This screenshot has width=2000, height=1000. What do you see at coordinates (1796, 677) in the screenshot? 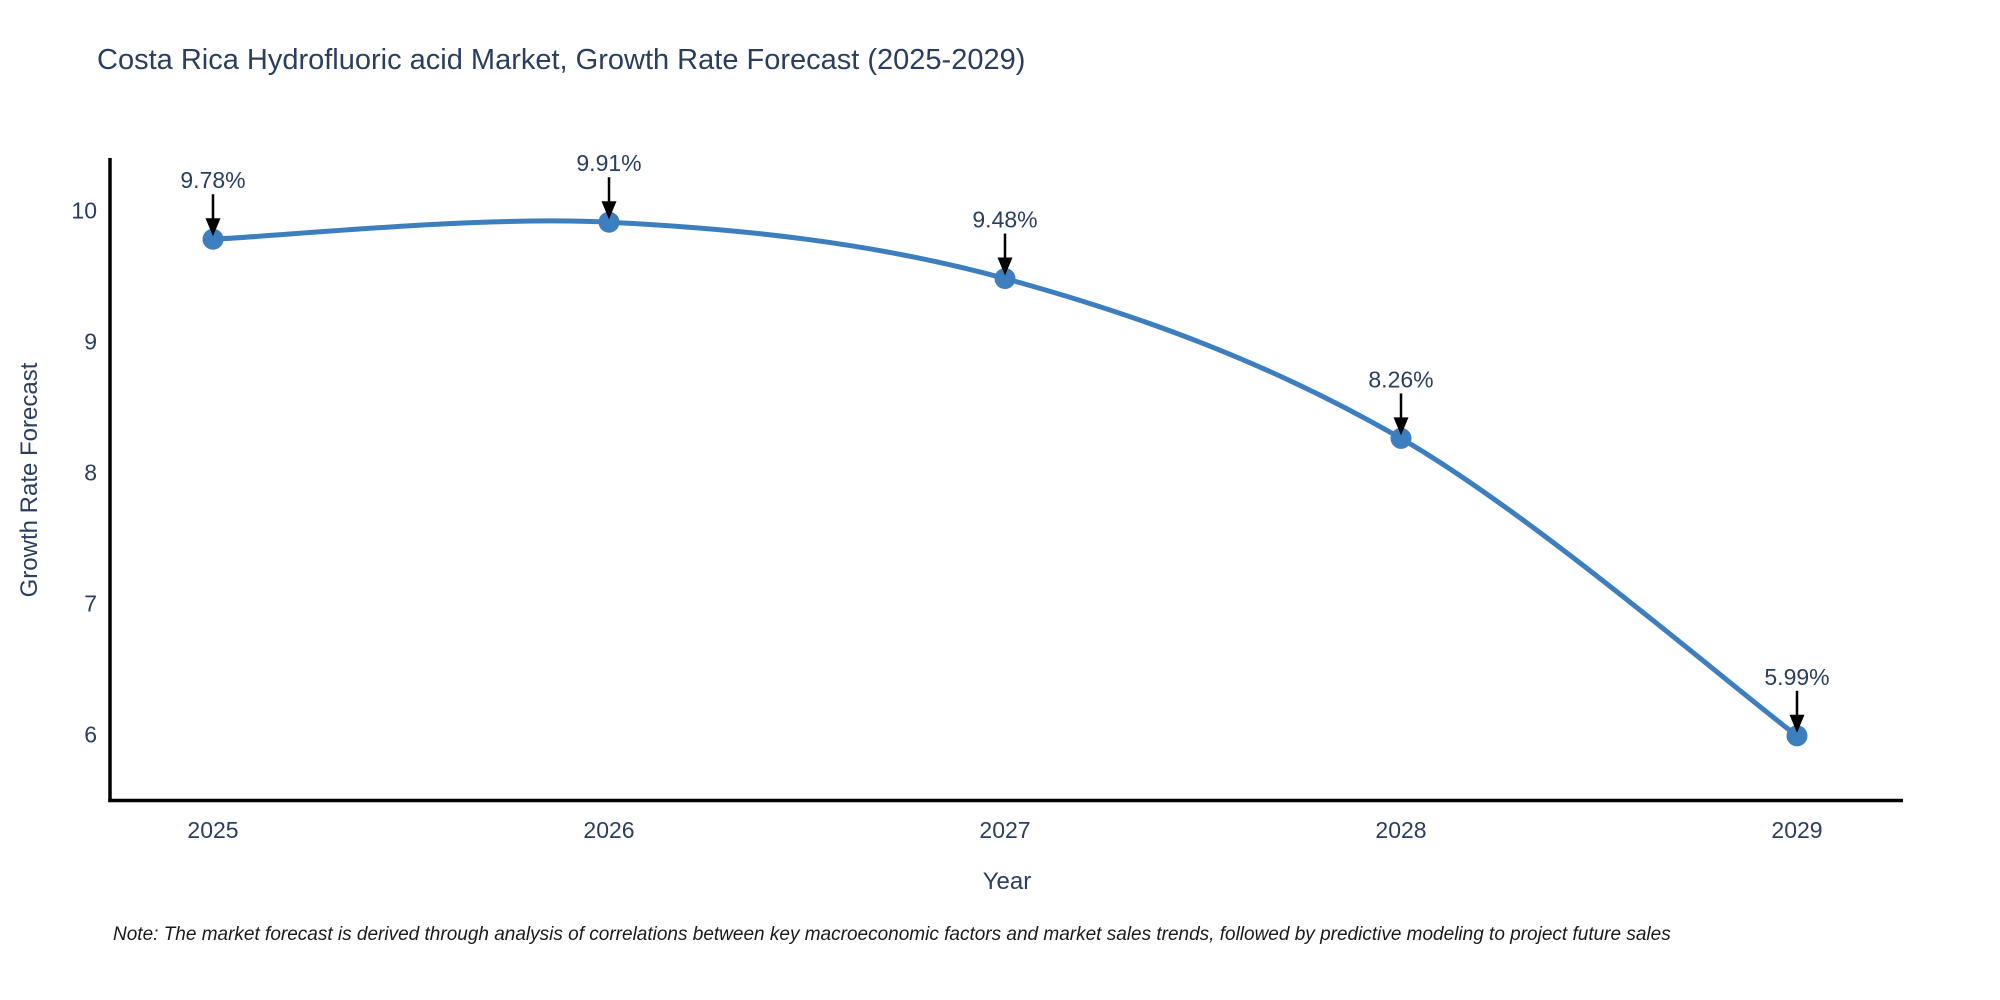
I see `data-point-label: 5.99%` at bounding box center [1796, 677].